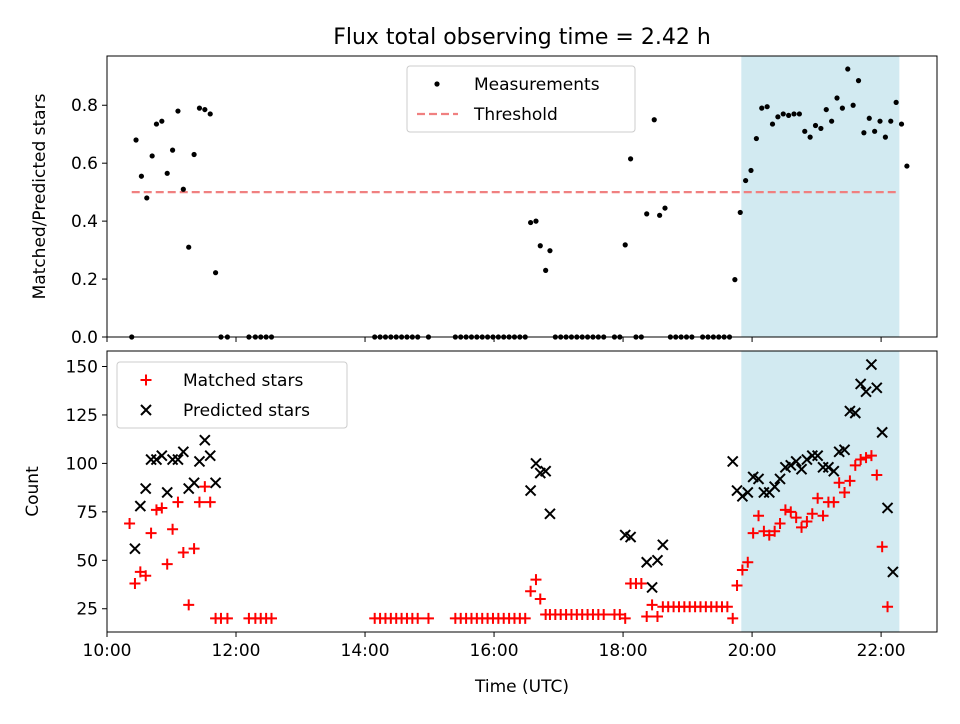 This screenshot has width=960, height=724. What do you see at coordinates (82, 416) in the screenshot?
I see `y-tick-label: 125` at bounding box center [82, 416].